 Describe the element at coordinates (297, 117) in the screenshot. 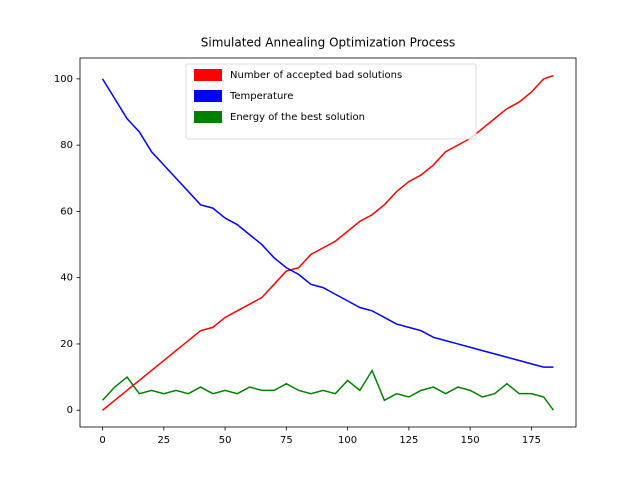

I see `legend-label: Energy of the best solution` at that location.